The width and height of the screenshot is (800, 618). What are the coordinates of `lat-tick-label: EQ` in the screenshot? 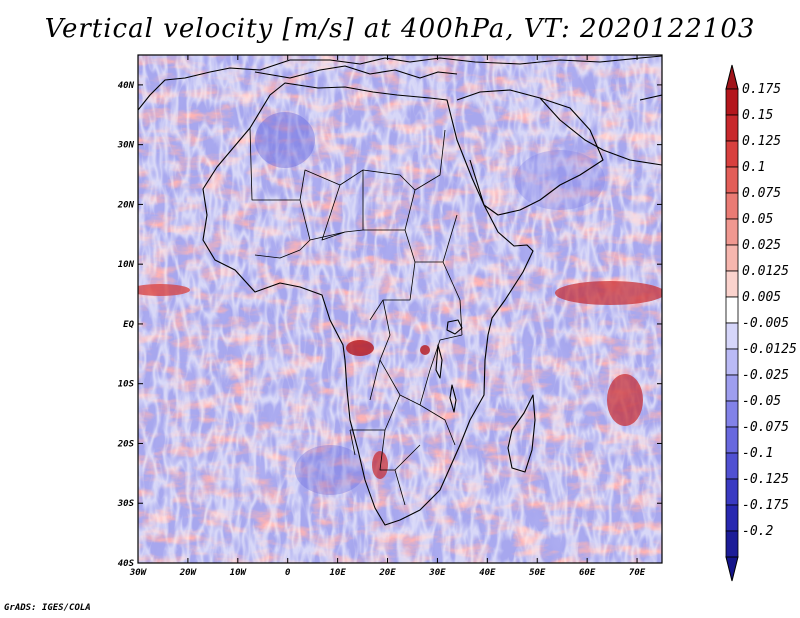 It's located at (128, 325).